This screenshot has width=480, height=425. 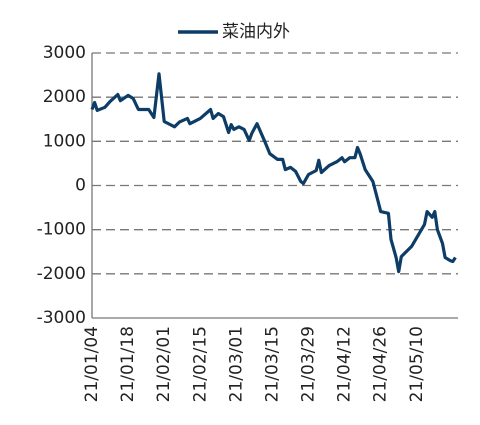 What do you see at coordinates (64, 141) in the screenshot?
I see `y-tick-label: 1000` at bounding box center [64, 141].